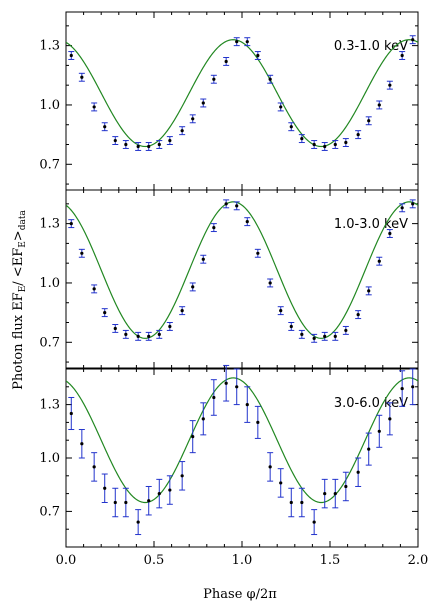 The height and width of the screenshot is (607, 436). What do you see at coordinates (18, 267) in the screenshot?
I see `y-axis-label-mid: / <EF` at bounding box center [18, 267].